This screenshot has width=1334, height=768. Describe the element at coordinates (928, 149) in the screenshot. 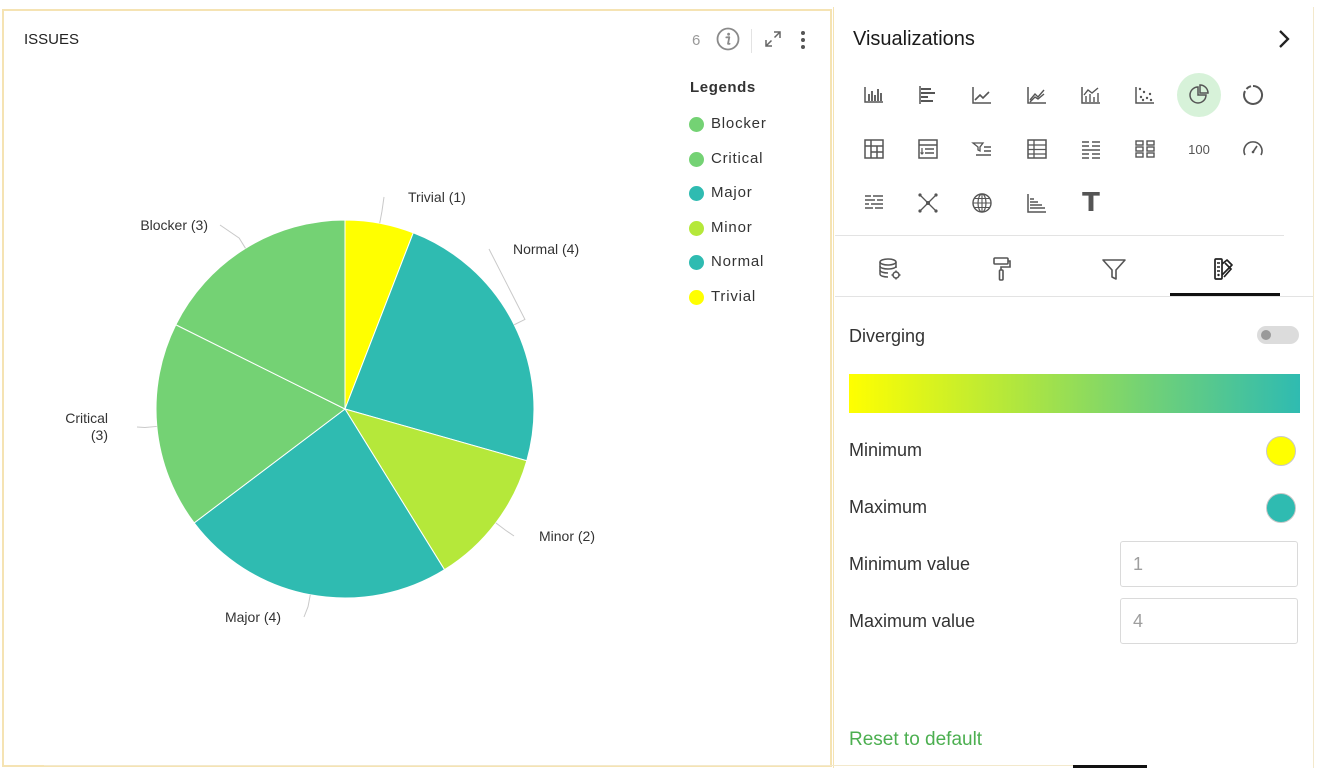

I see `viz-type-drill-table` at that location.